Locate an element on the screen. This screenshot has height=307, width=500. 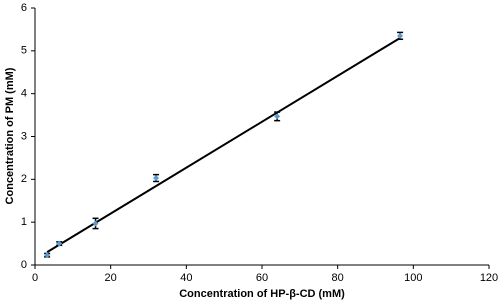
y-tick-label: 3 is located at coordinates (24, 136).